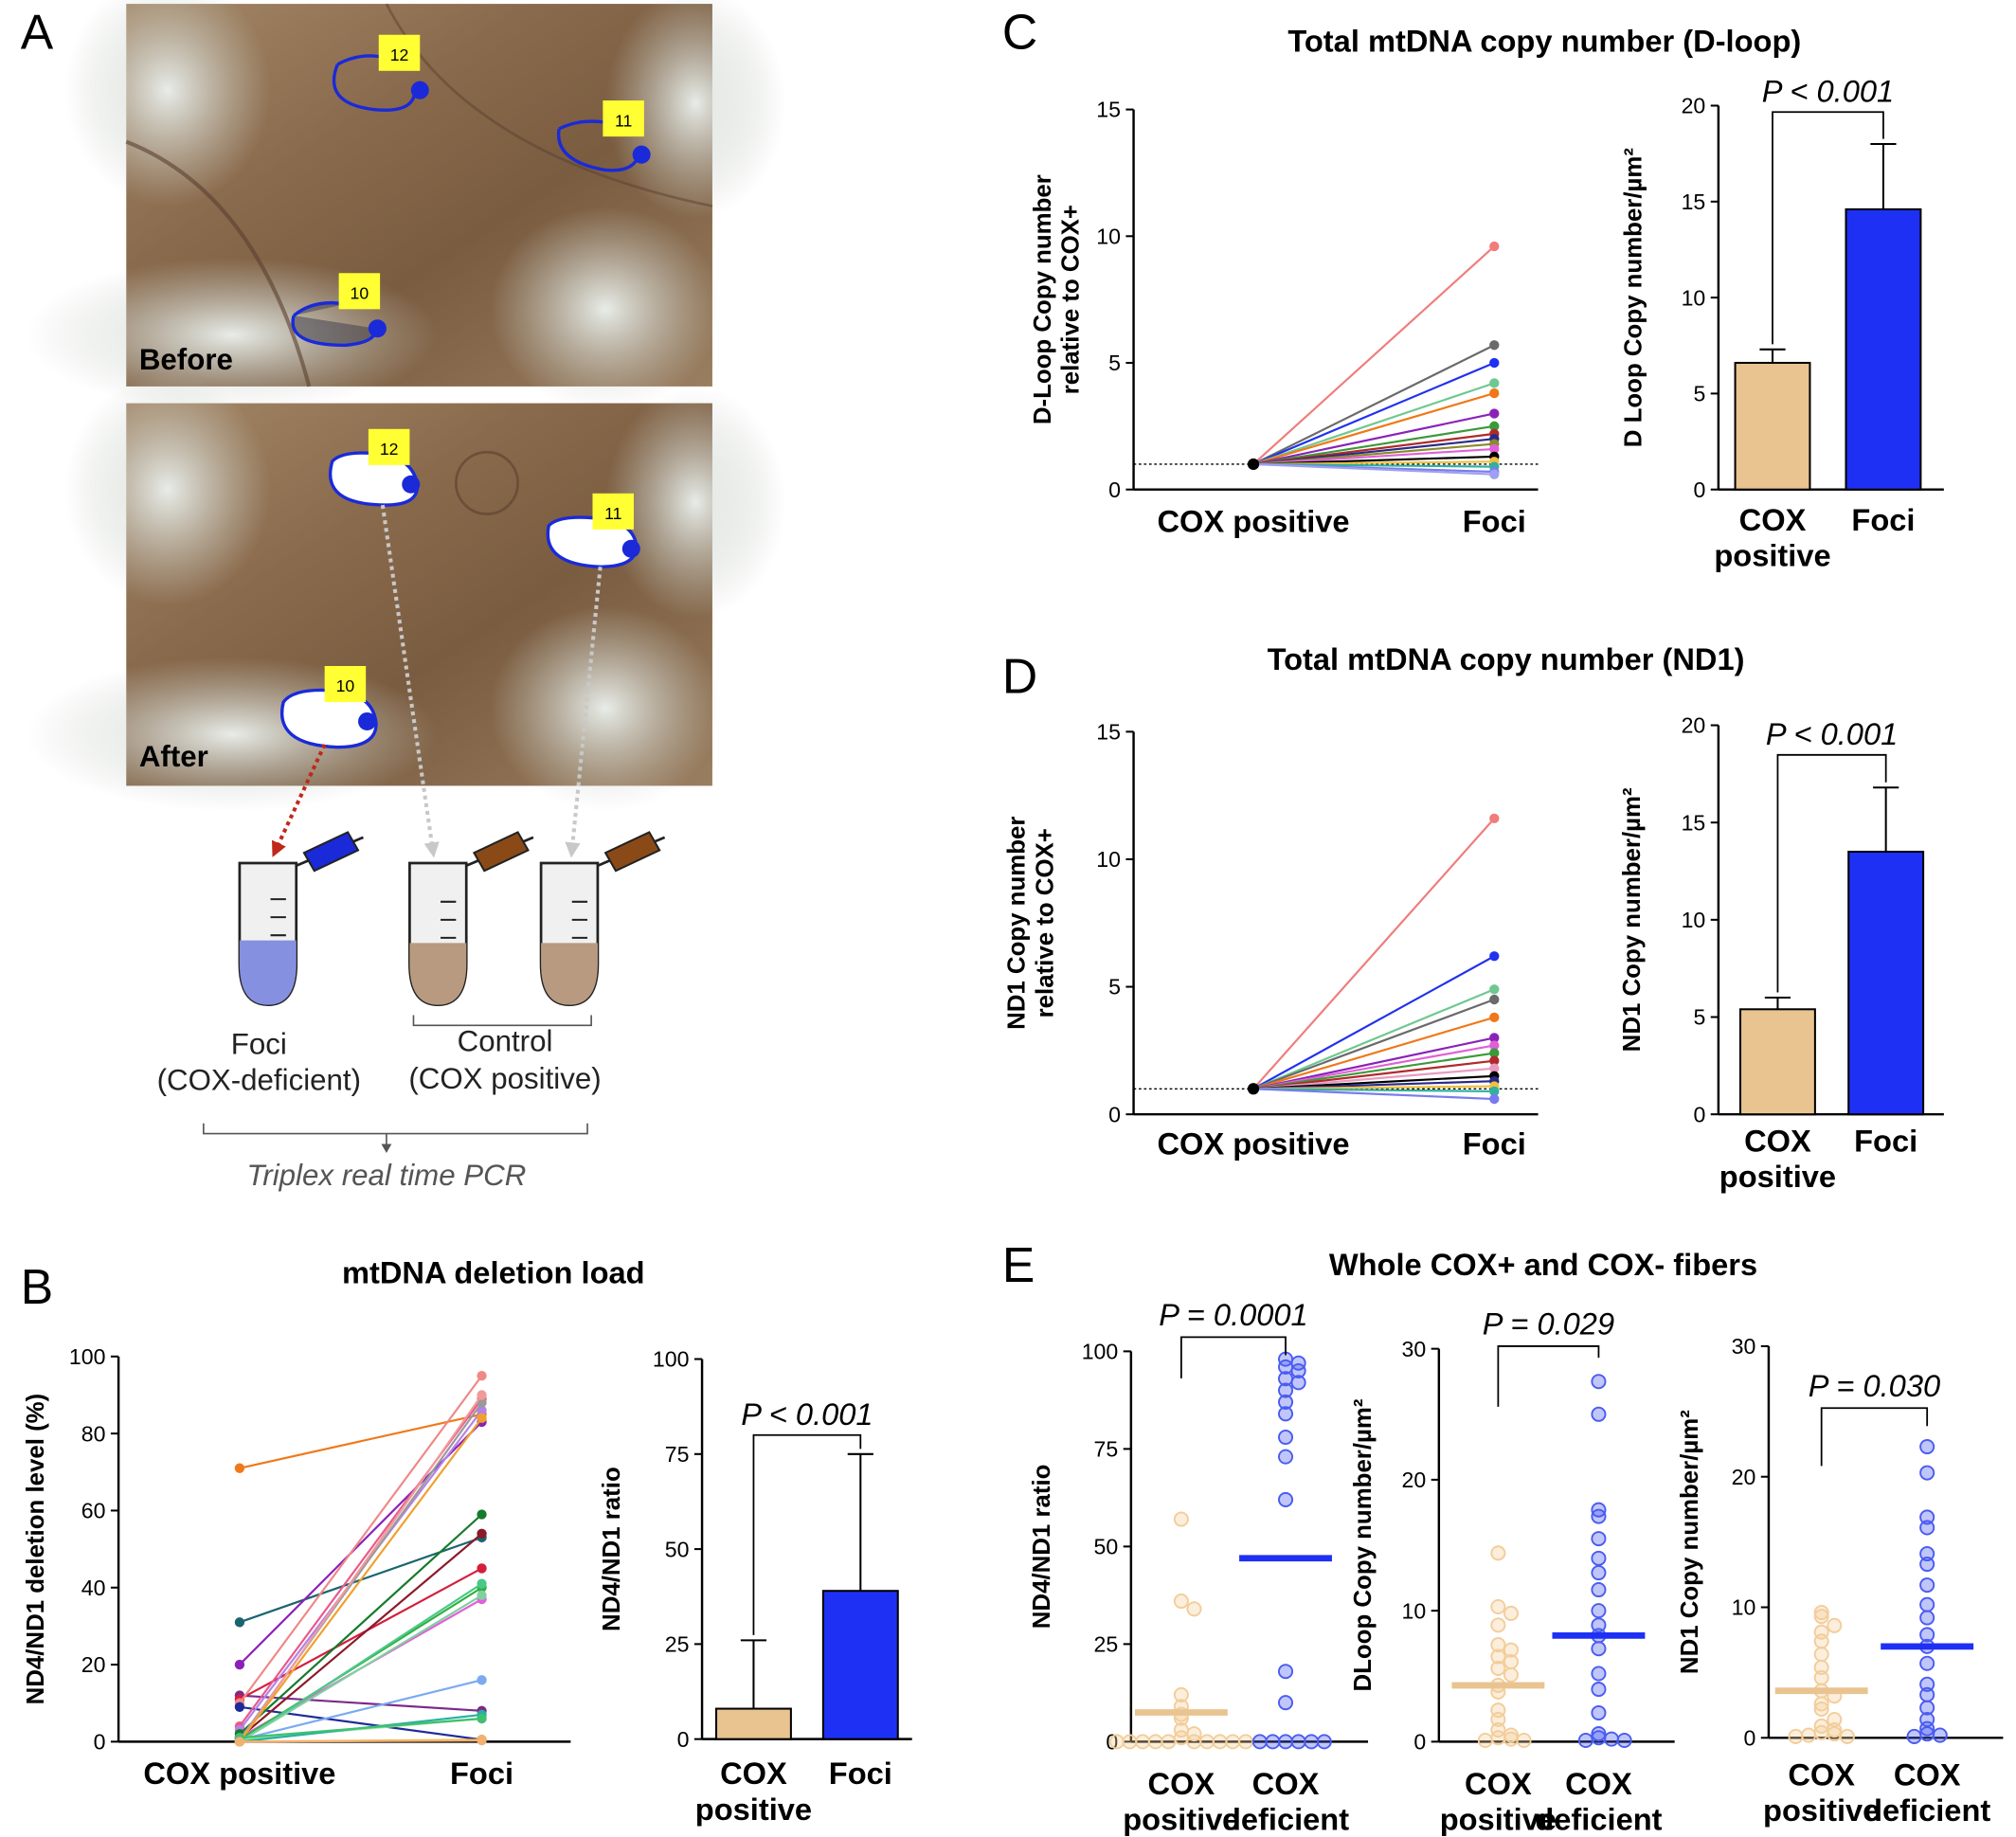 The width and height of the screenshot is (2016, 1837). What do you see at coordinates (677, 1549) in the screenshot?
I see `y-tick-label: 50` at bounding box center [677, 1549].